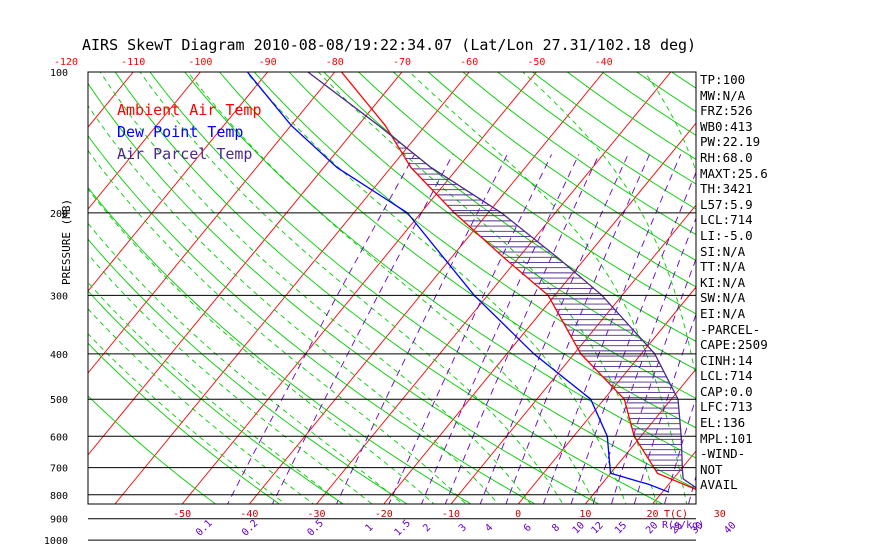 This screenshot has height=560, width=870. Describe the element at coordinates (711, 469) in the screenshot. I see `stat-line: NOT` at that location.